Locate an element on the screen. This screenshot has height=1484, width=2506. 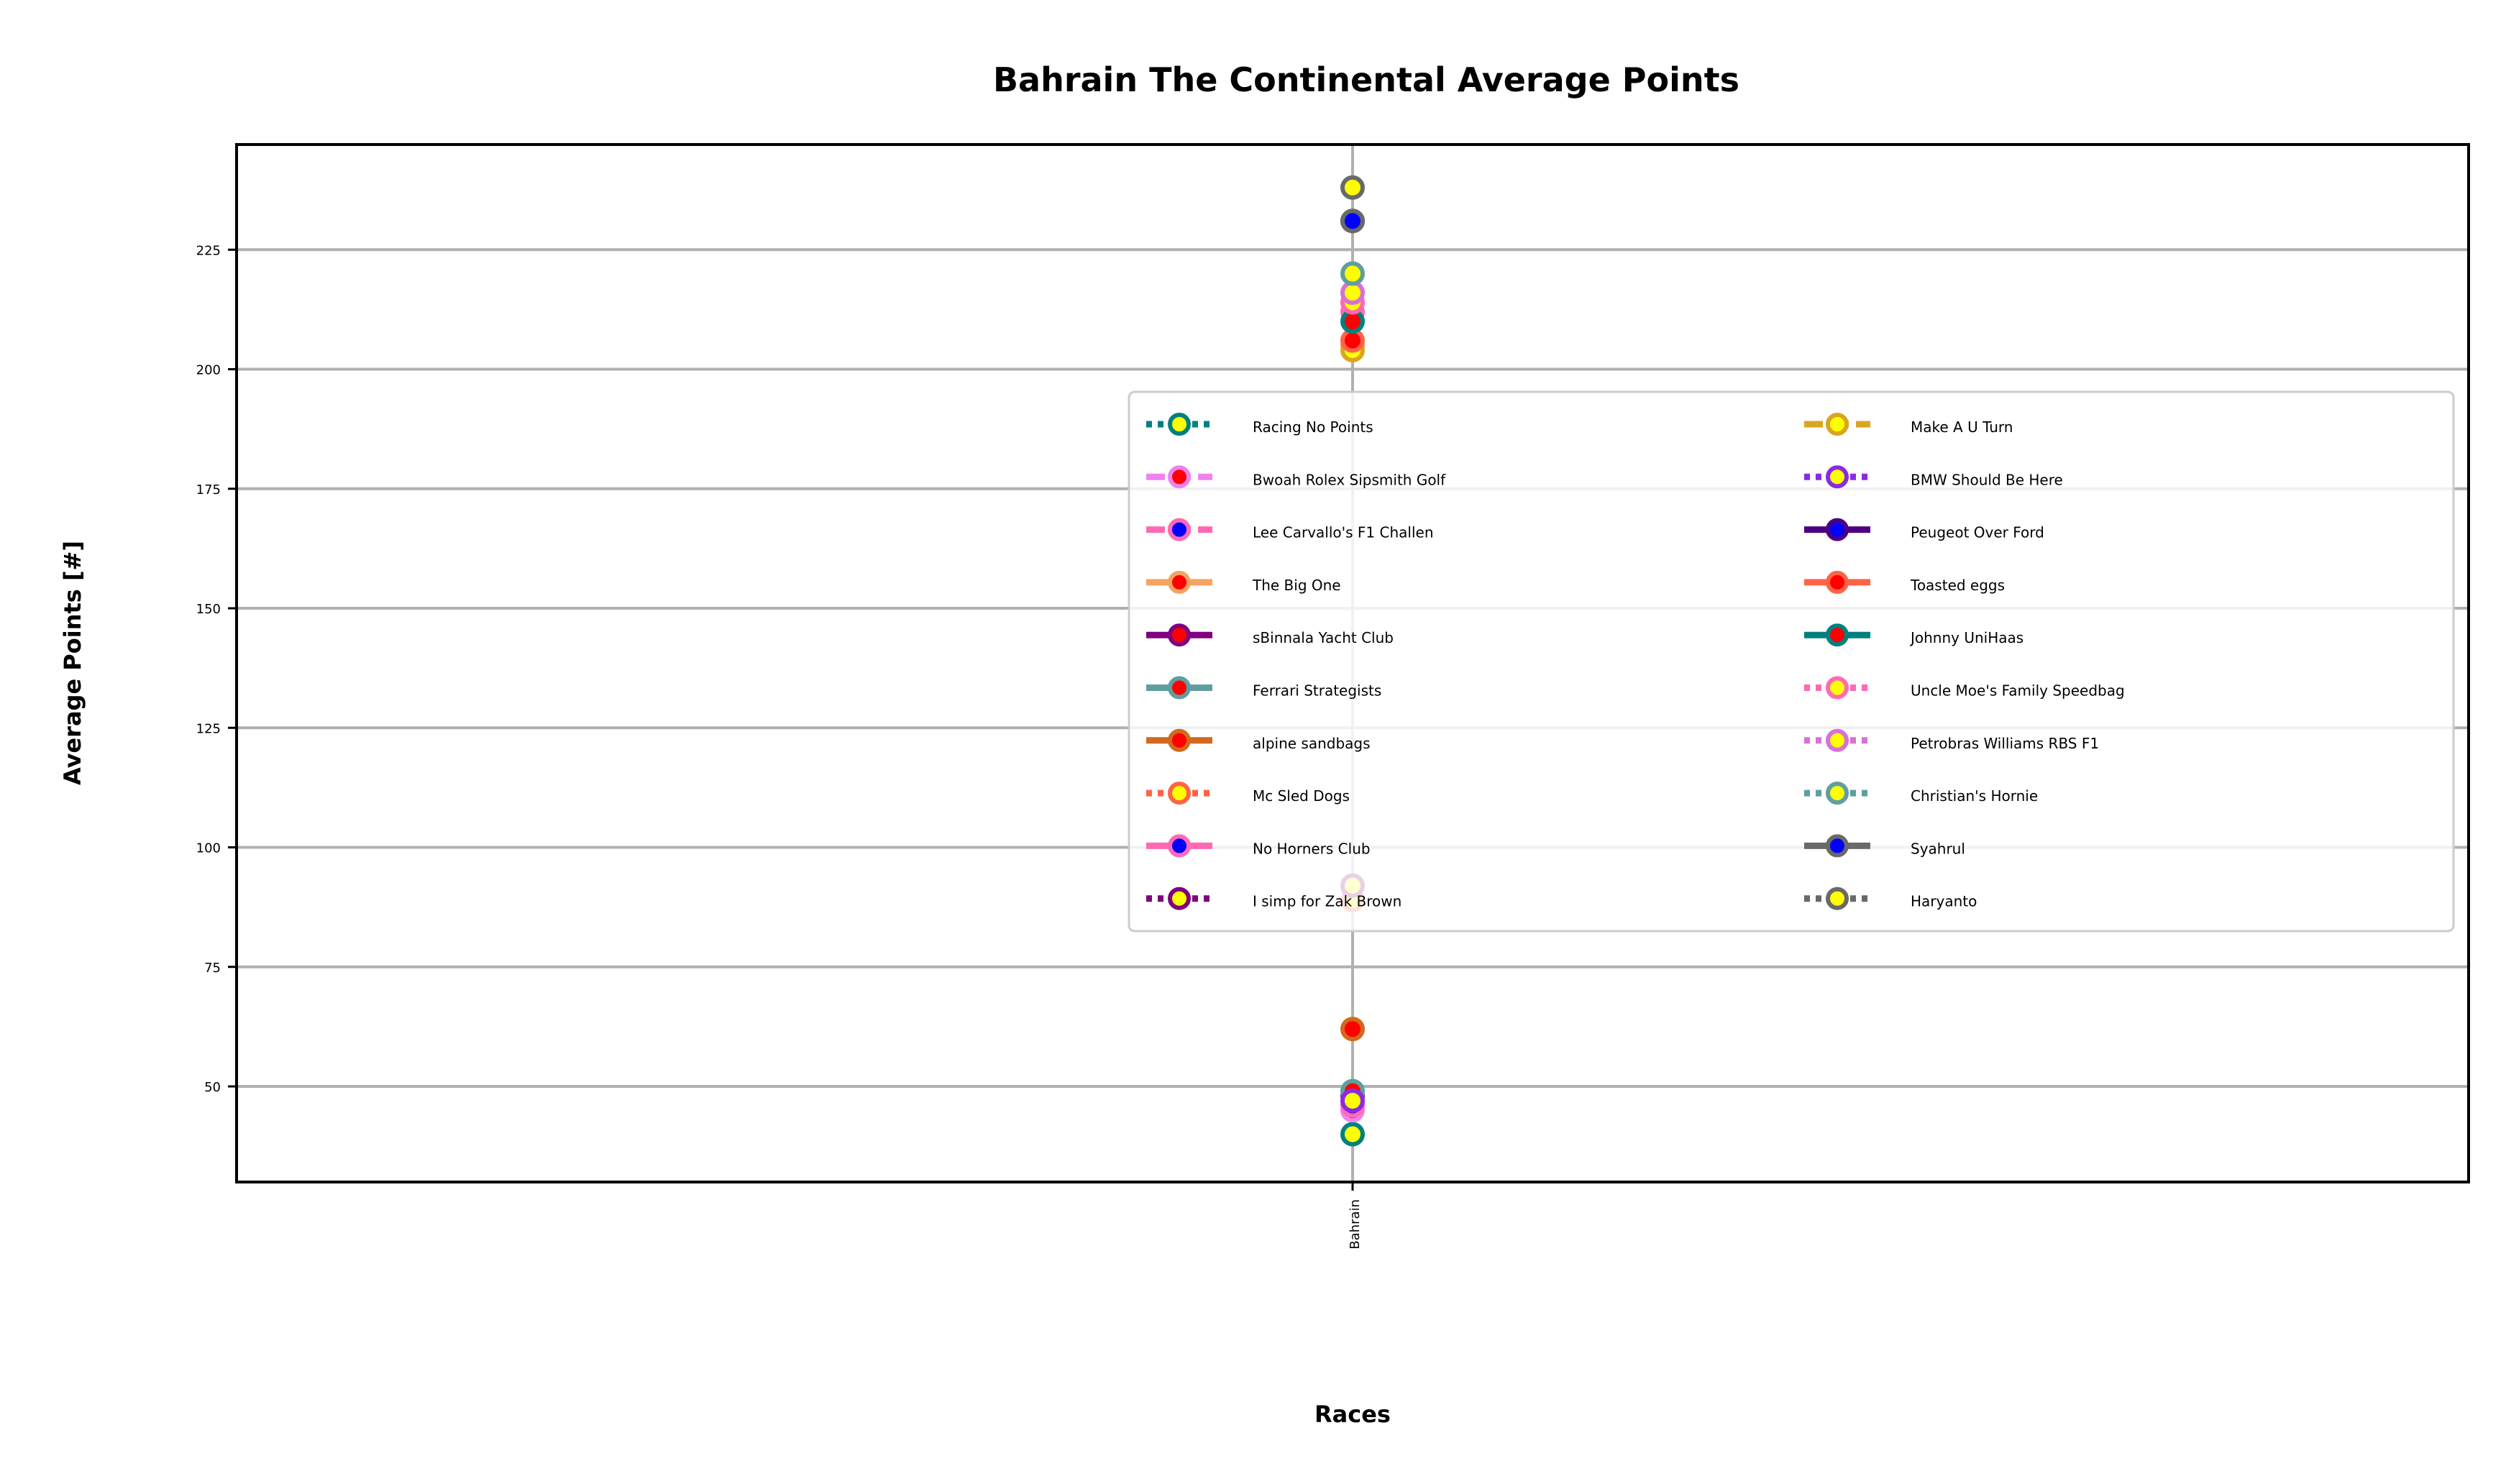
legend-entry: I simp for Zak Brown is located at coordinates (1273, 898).